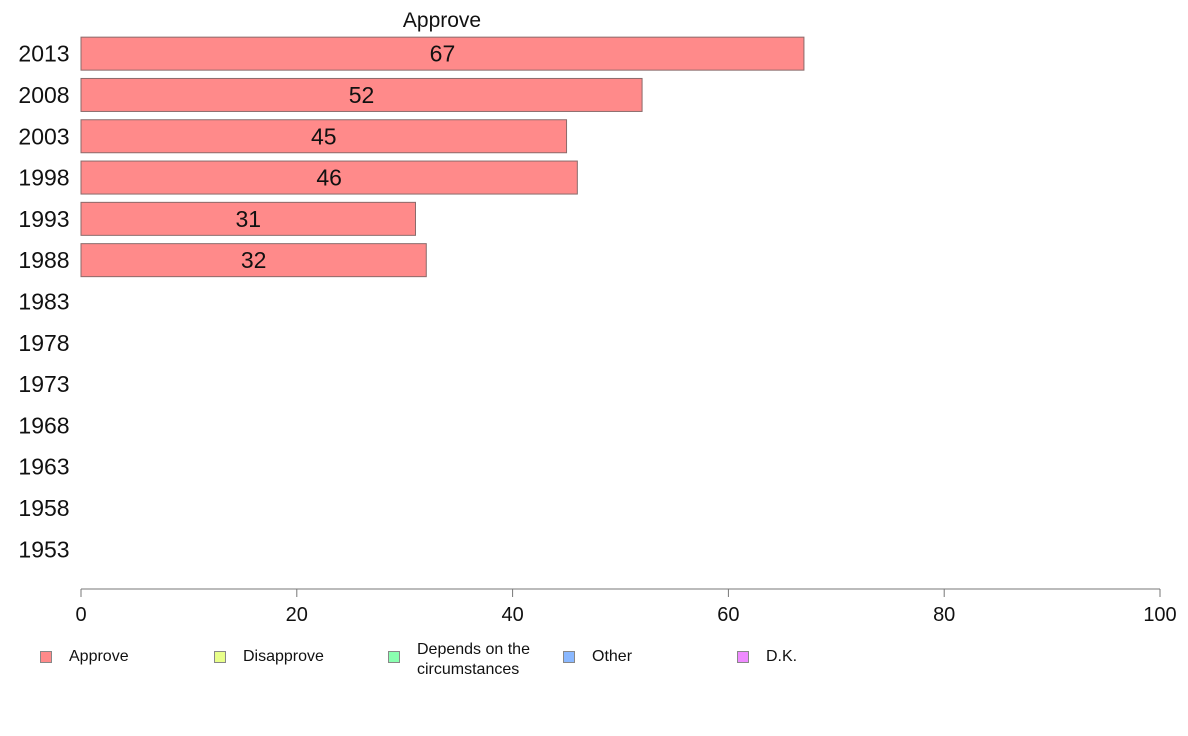 The width and height of the screenshot is (1188, 736). I want to click on legend-item-depends: Depends on the circumstances, so click(470, 660).